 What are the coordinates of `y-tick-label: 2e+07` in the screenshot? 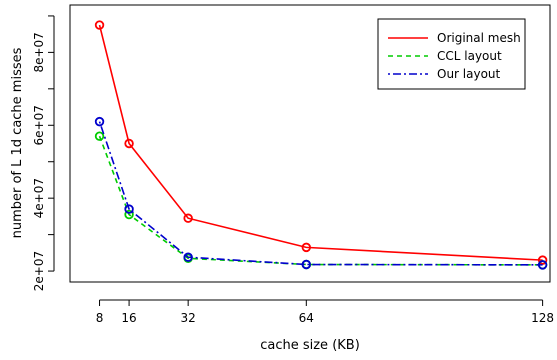 It's located at (39, 271).